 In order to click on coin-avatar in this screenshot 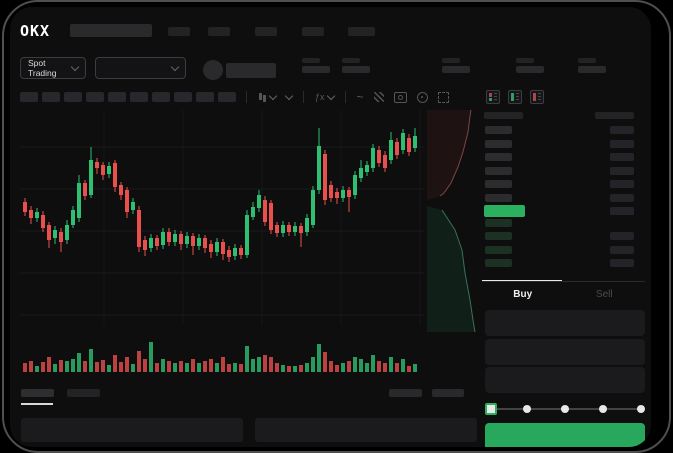, I will do `click(213, 70)`.